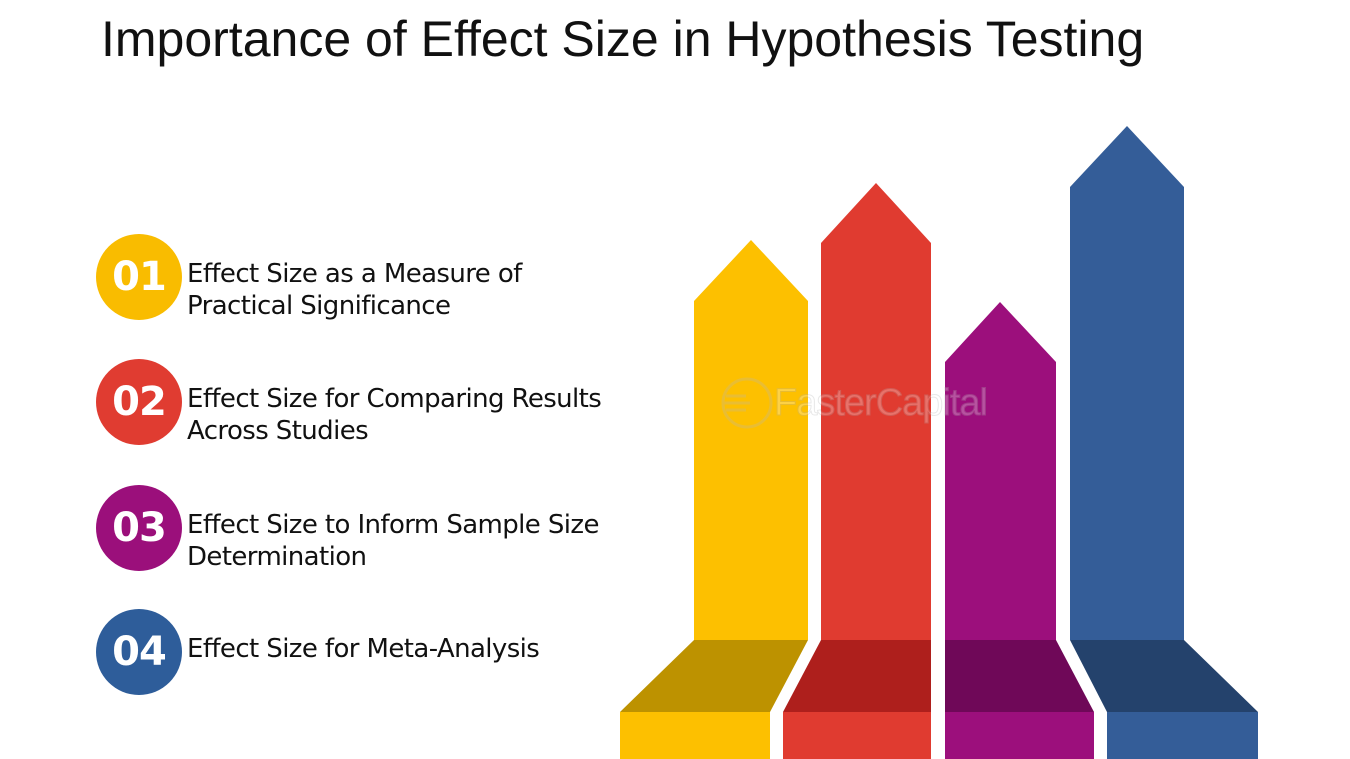 Image resolution: width=1350 pixels, height=759 pixels. Describe the element at coordinates (857, 471) in the screenshot. I see `red-arrow` at that location.